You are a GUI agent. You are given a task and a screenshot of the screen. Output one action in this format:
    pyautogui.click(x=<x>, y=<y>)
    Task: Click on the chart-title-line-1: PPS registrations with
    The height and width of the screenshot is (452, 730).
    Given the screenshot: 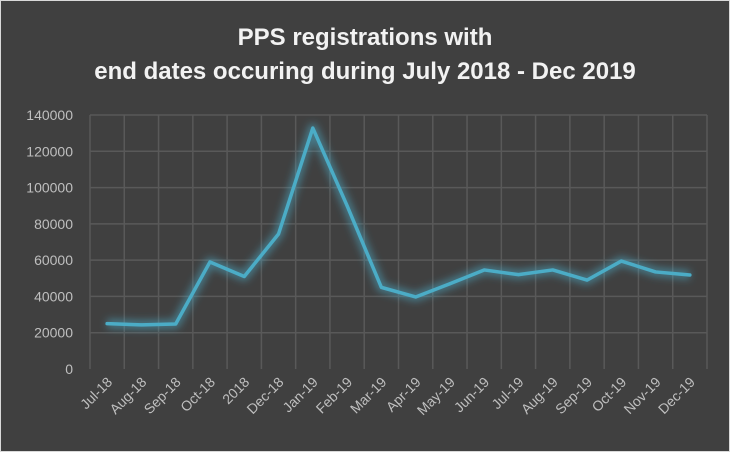 What is the action you would take?
    pyautogui.click(x=365, y=37)
    